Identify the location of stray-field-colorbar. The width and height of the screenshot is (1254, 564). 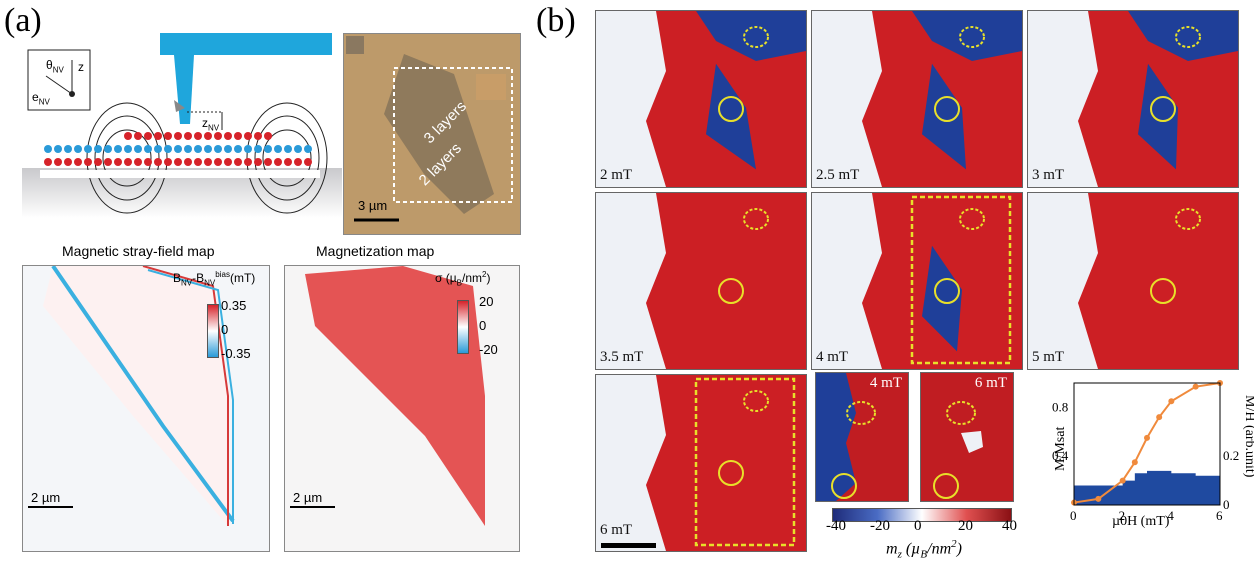
(213, 331).